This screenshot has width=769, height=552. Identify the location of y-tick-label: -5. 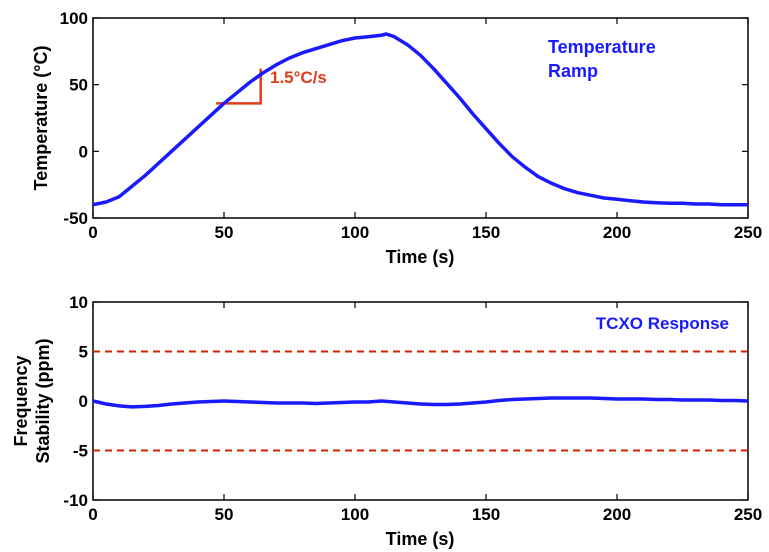
(80, 451).